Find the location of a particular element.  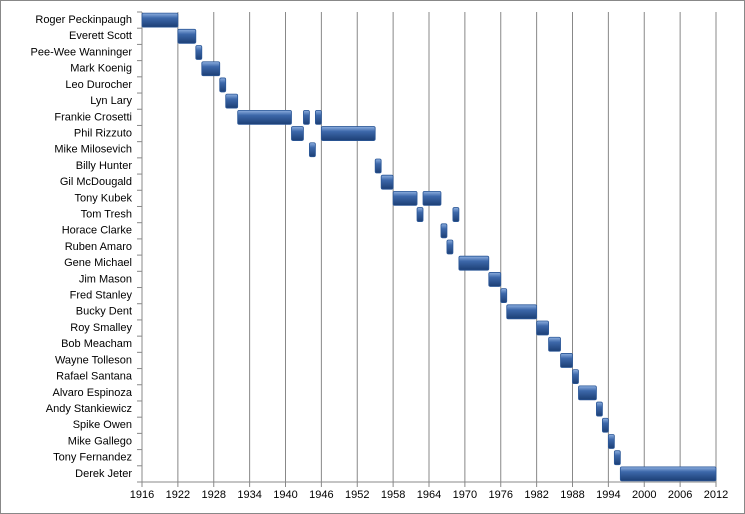

x-tick-label: 1946 is located at coordinates (321, 495).